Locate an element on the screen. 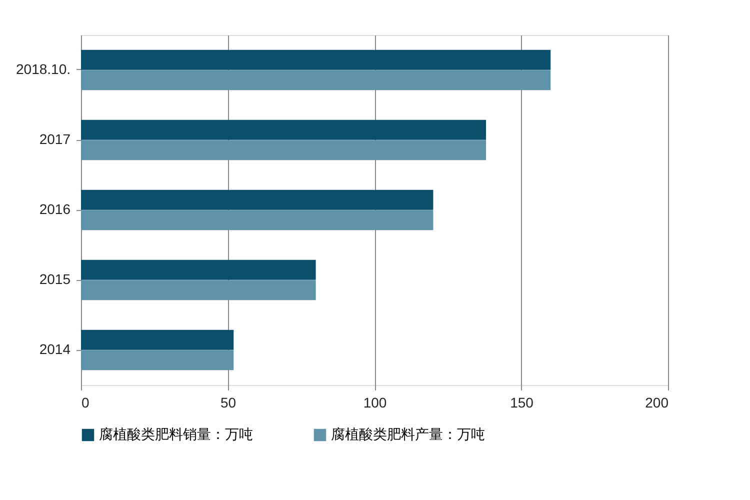 The height and width of the screenshot is (500, 750). x-tick-label: 0 is located at coordinates (86, 402).